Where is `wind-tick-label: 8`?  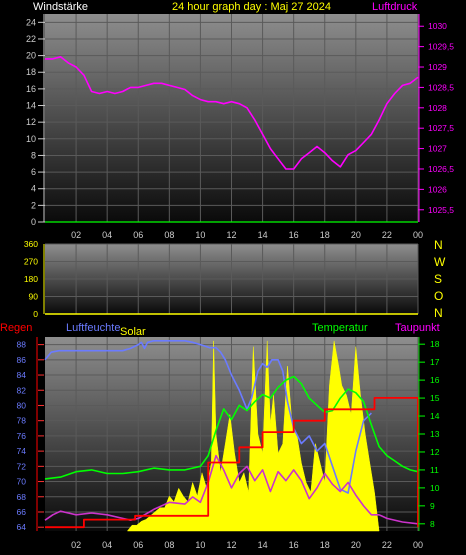 wind-tick-label: 8 is located at coordinates (33, 155).